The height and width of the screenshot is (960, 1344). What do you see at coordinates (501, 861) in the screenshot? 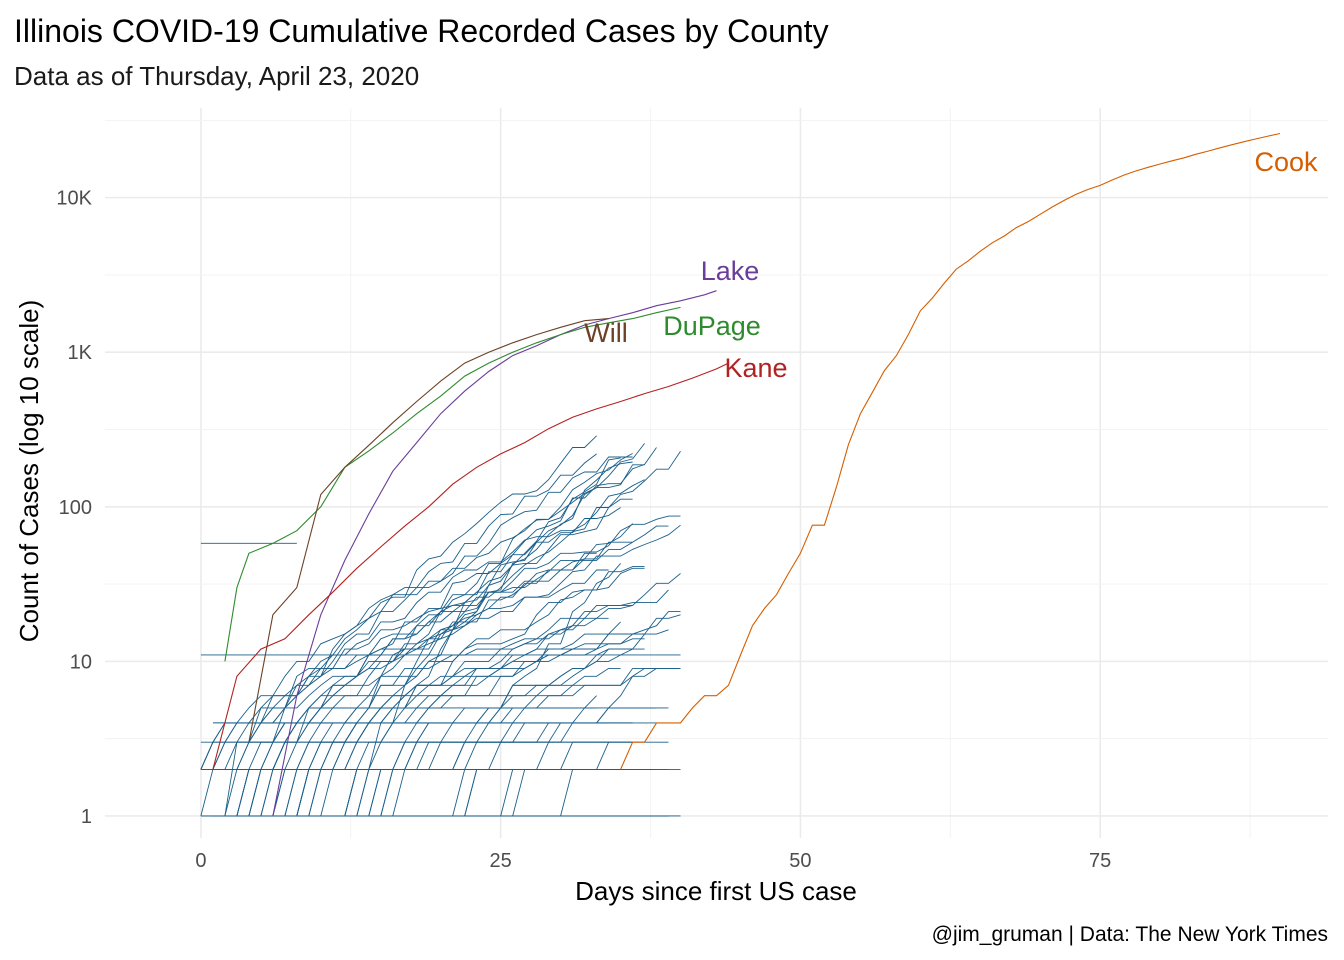
I see `x-tick-label: 25` at bounding box center [501, 861].